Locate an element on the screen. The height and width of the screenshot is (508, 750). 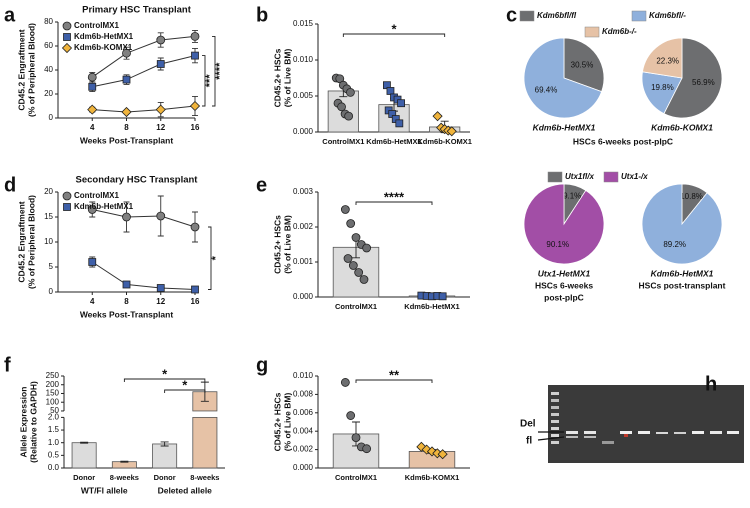
panel-letter: e is located at coordinates (261, 185).